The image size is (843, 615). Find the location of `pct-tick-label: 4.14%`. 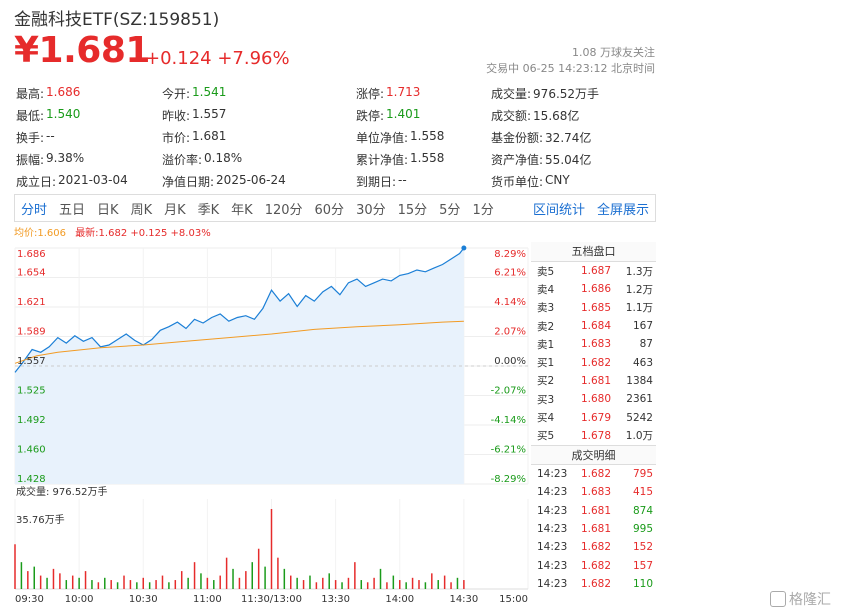

pct-tick-label: 4.14% is located at coordinates (510, 302).